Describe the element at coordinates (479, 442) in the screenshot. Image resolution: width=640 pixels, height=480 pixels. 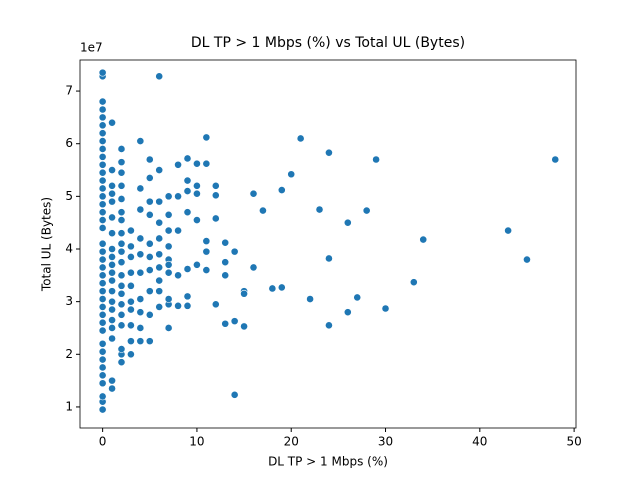
I see `x-tick-label: 40` at that location.